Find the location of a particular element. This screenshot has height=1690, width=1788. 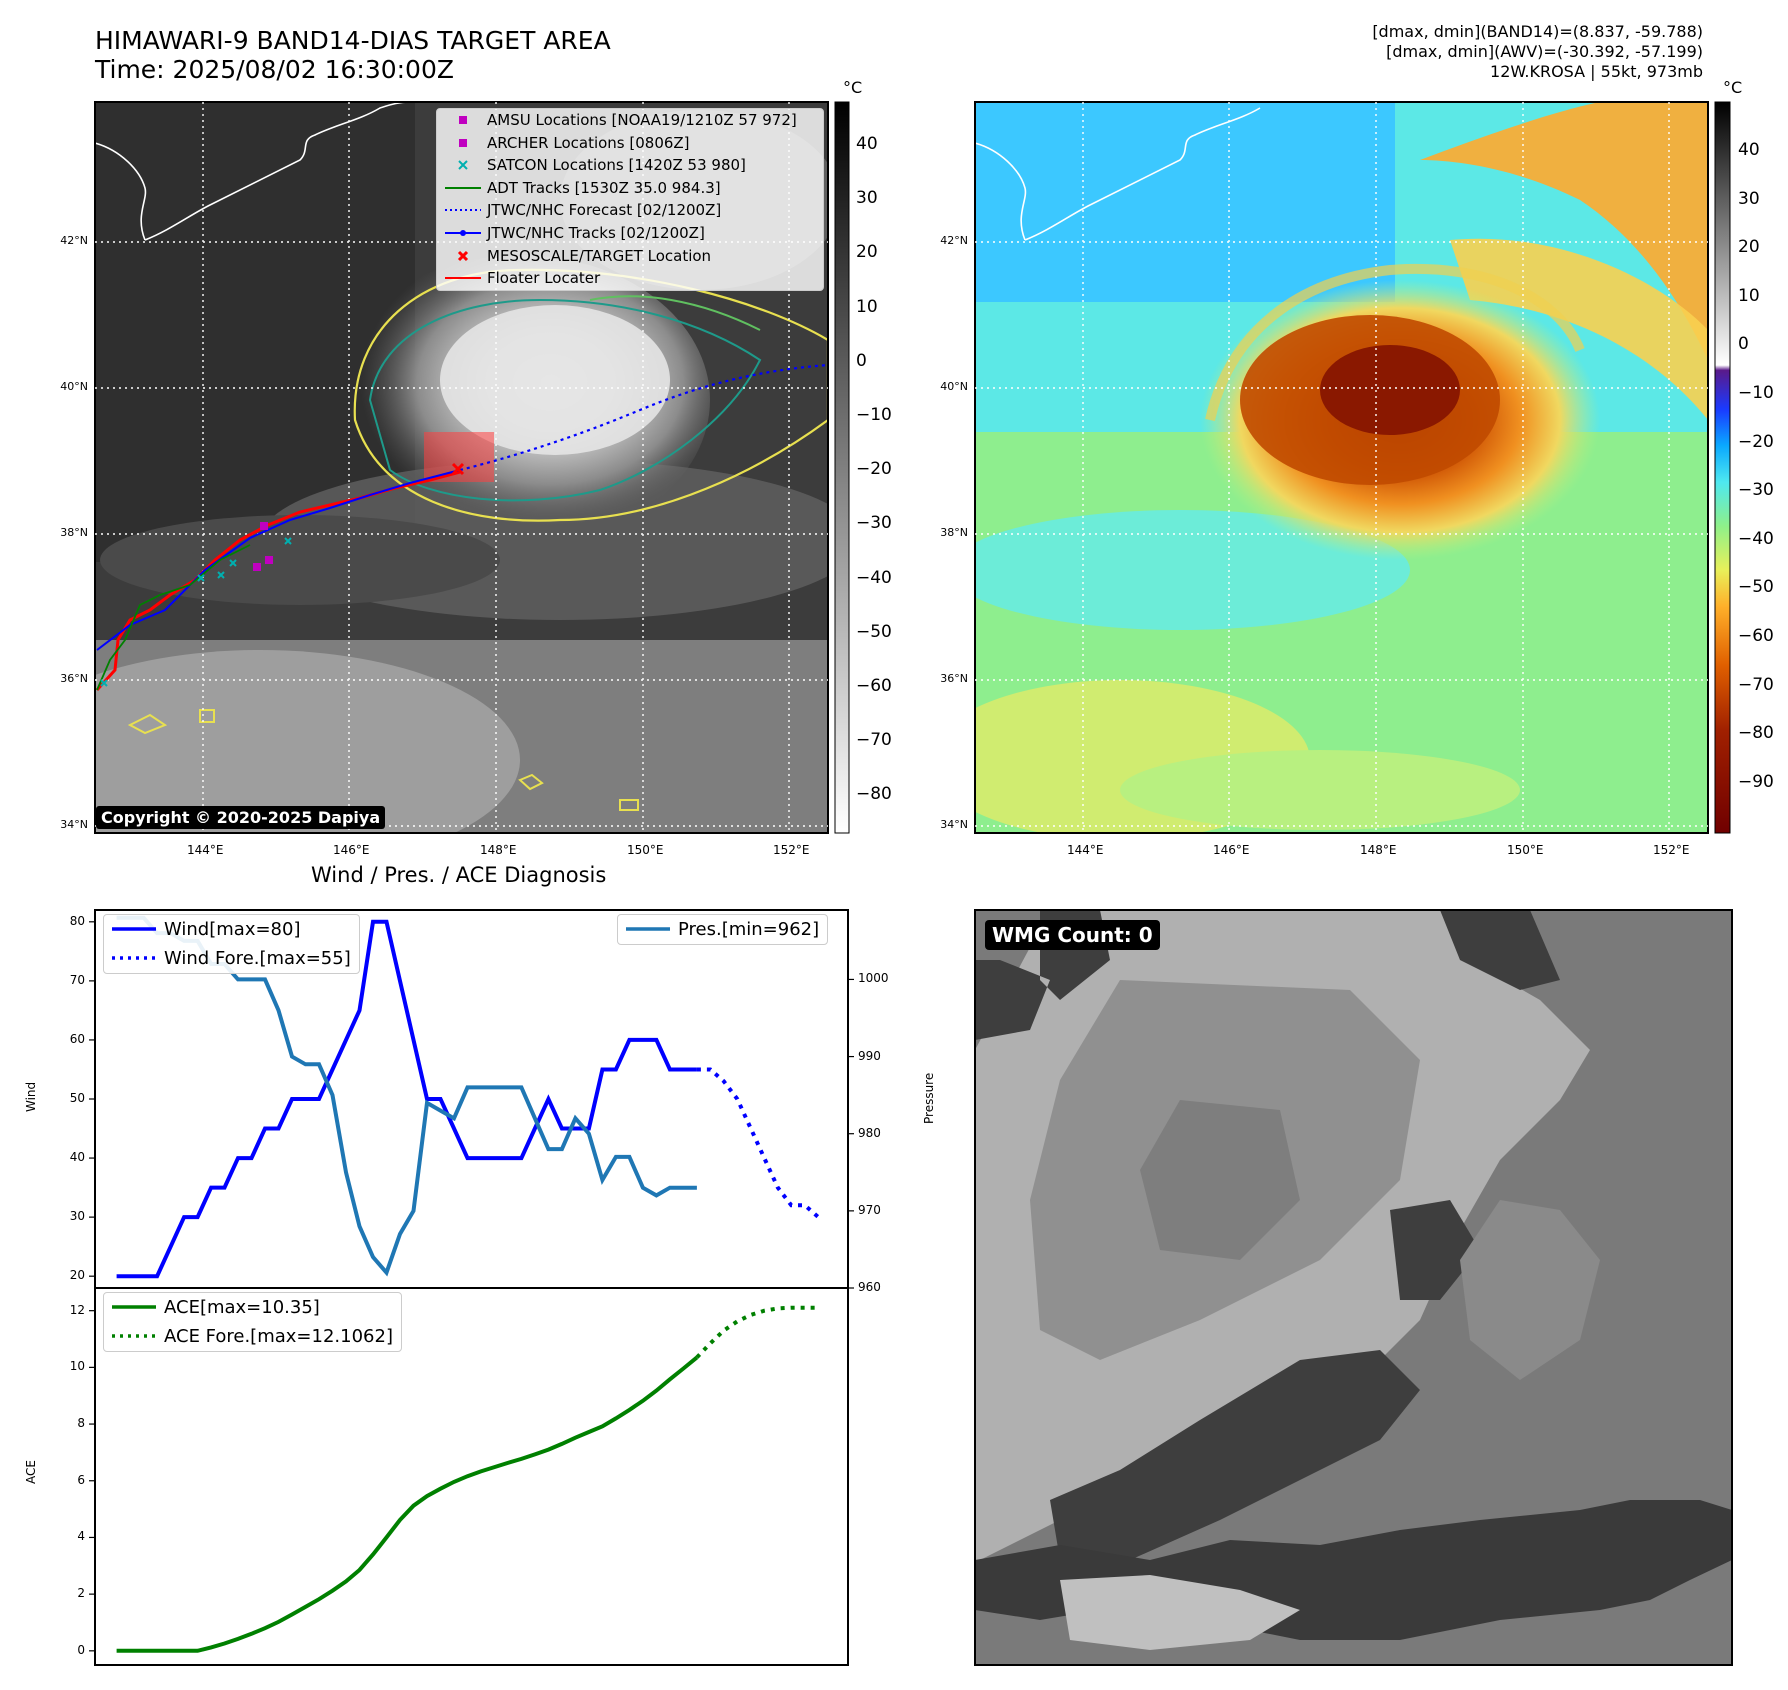

colorbar-a-tick: 10 is located at coordinates (867, 306).